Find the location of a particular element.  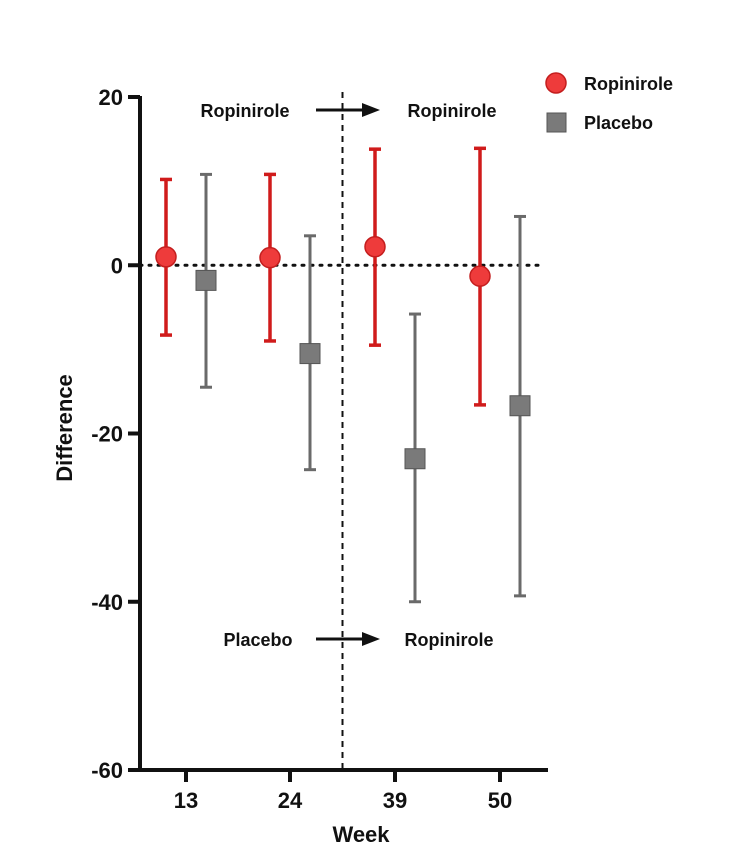

y-tick-label: -60 is located at coordinates (107, 770).